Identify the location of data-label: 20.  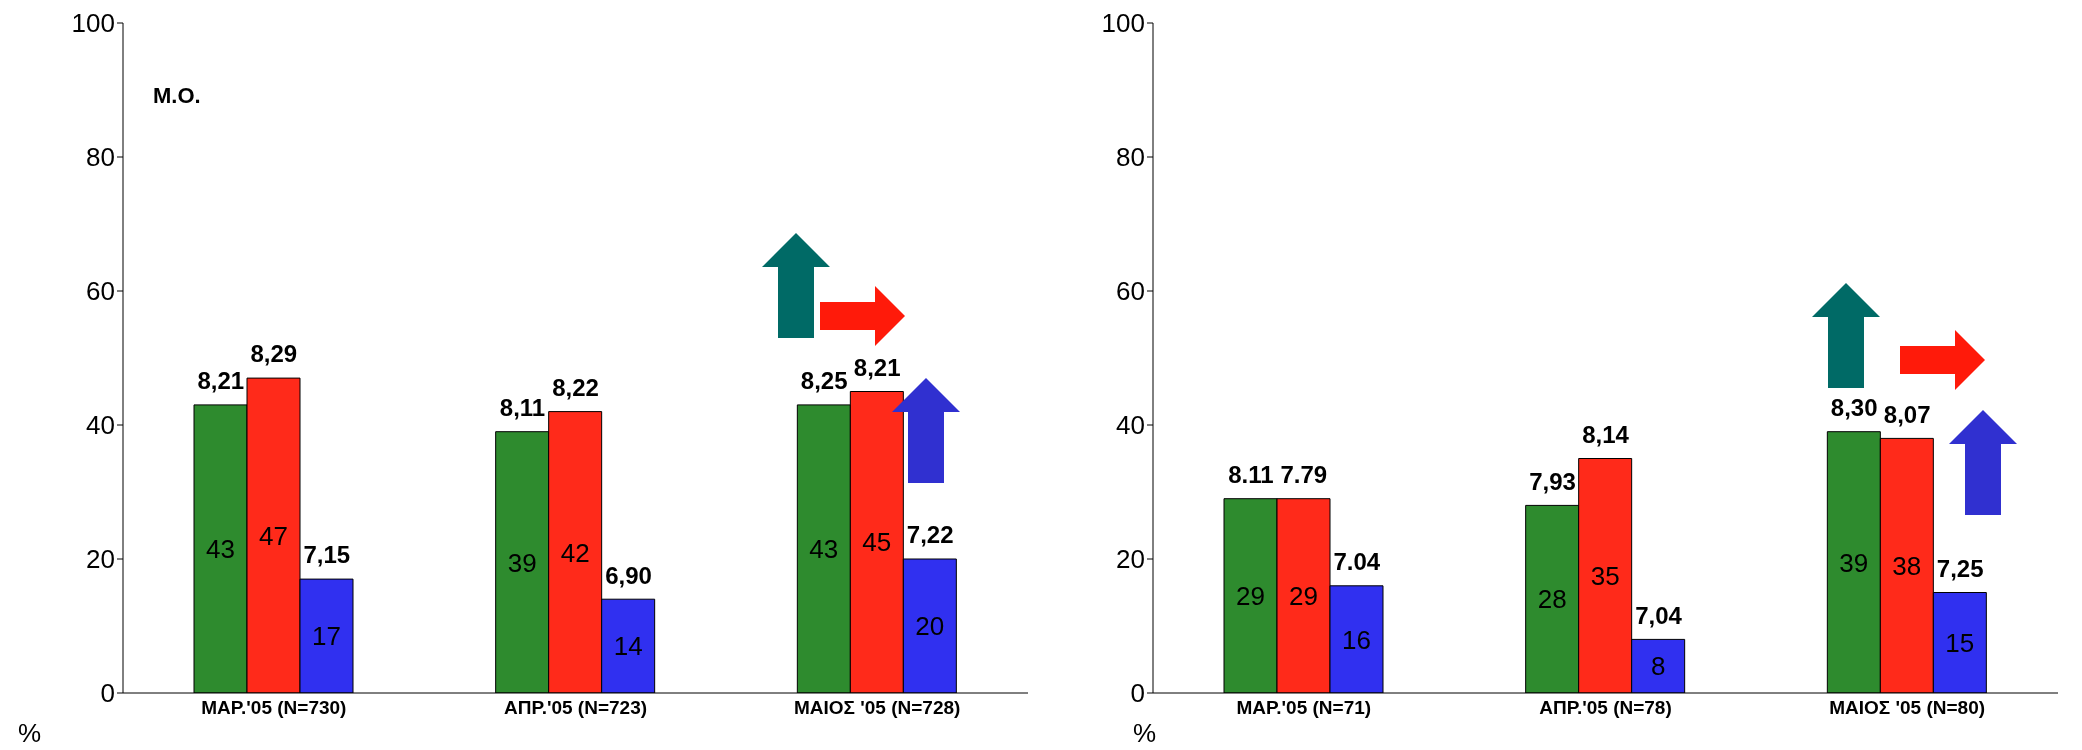
(930, 626).